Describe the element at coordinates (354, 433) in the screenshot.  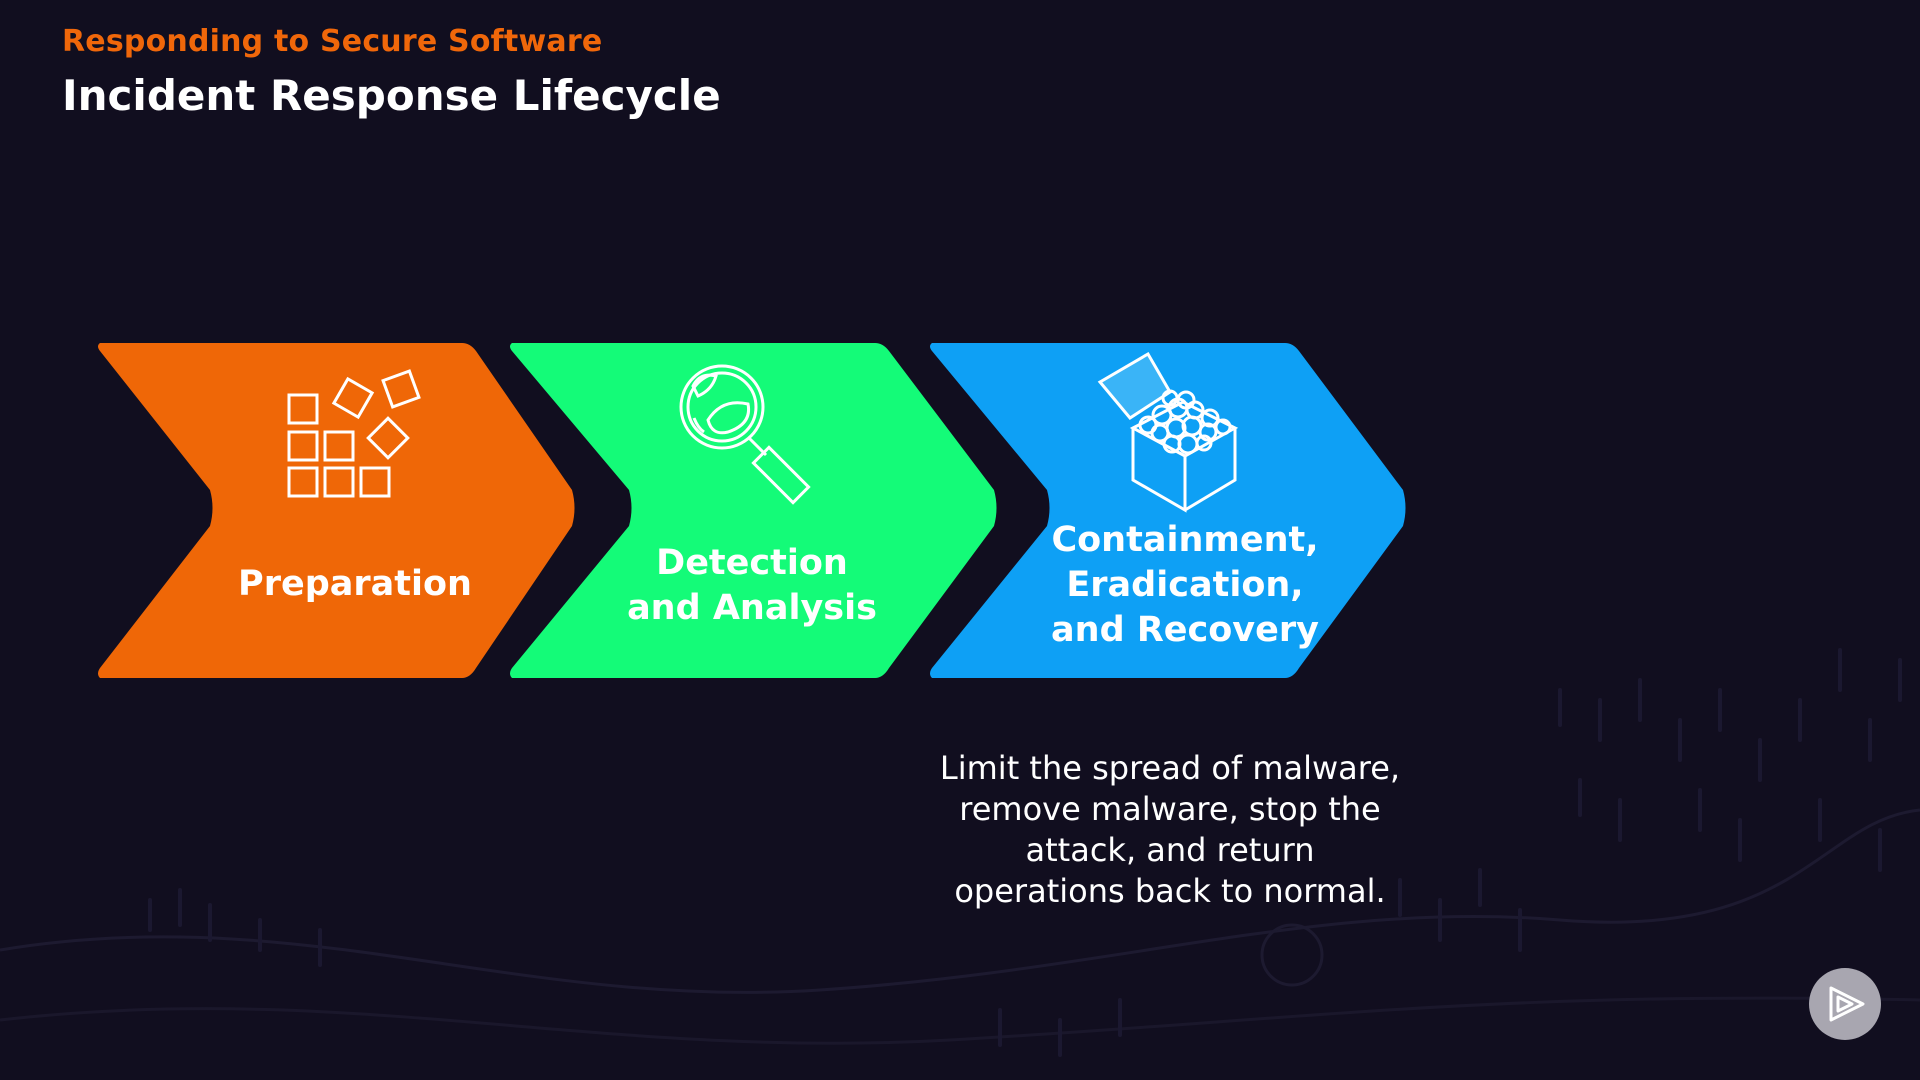
I see `blocks-icon` at that location.